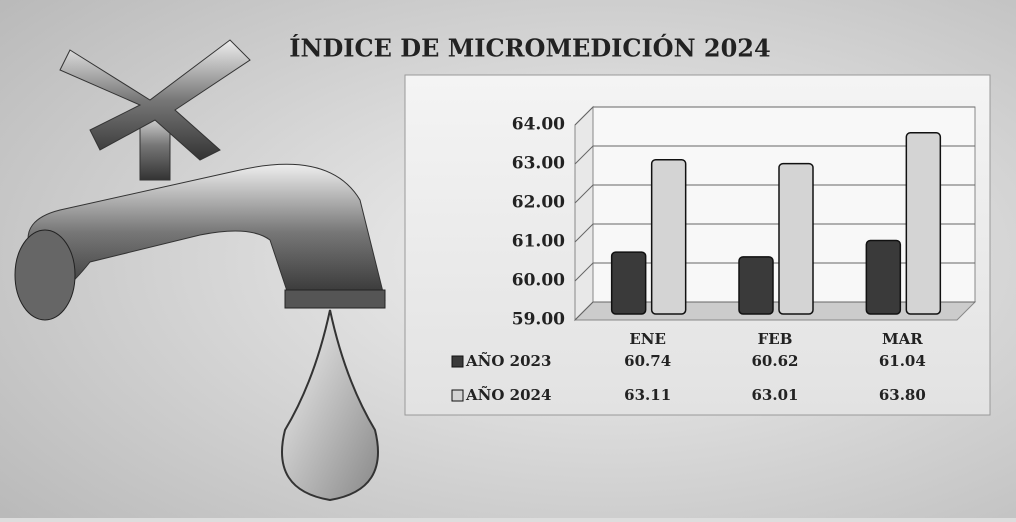 The height and width of the screenshot is (522, 1016). What do you see at coordinates (902, 339) in the screenshot?
I see `x-tick-label: MAR` at bounding box center [902, 339].